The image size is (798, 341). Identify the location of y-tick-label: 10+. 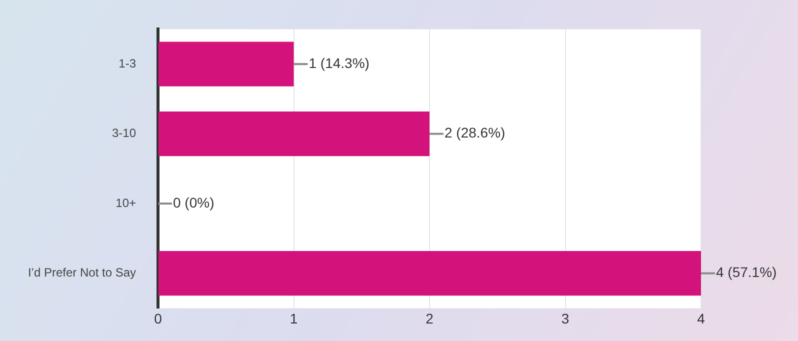
(126, 203).